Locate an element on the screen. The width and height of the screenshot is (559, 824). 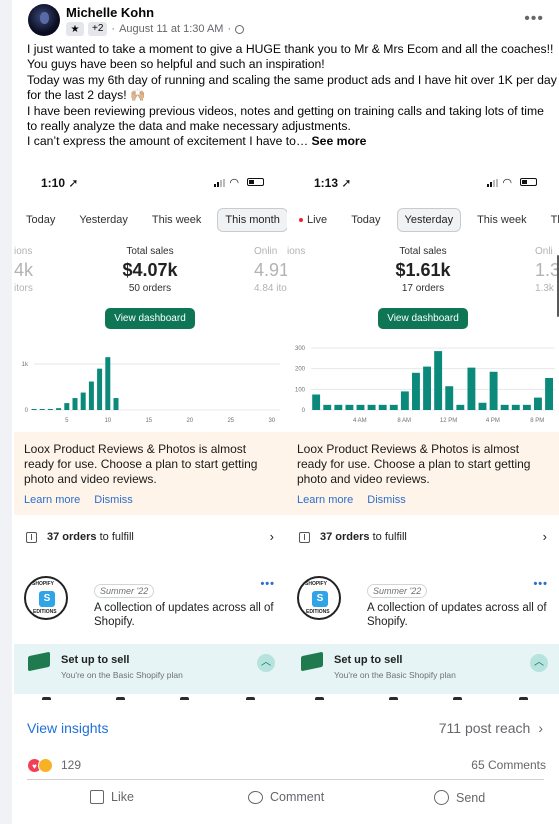
x-tick-label: 5 is located at coordinates (67, 421).